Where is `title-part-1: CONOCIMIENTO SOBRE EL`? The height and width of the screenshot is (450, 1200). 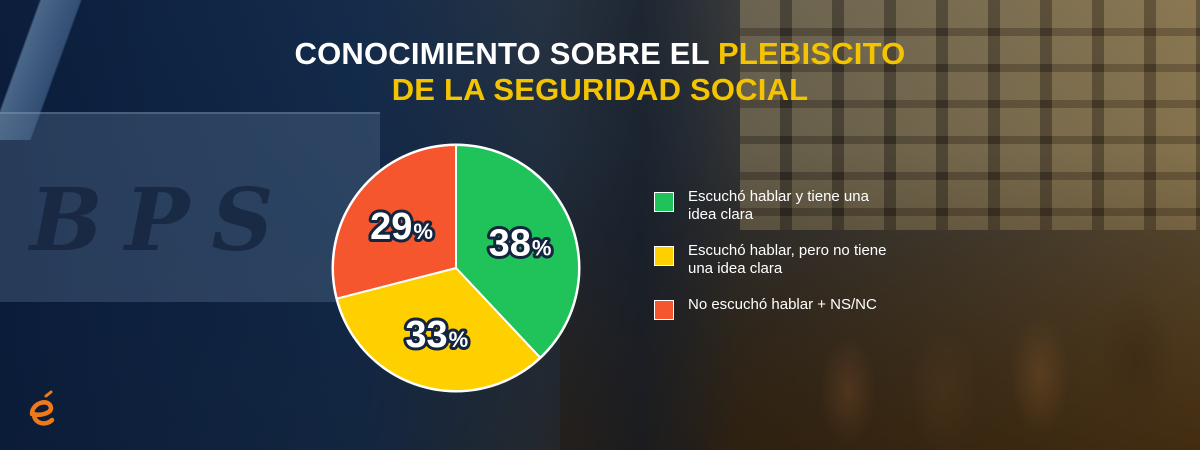 title-part-1: CONOCIMIENTO SOBRE EL is located at coordinates (506, 53).